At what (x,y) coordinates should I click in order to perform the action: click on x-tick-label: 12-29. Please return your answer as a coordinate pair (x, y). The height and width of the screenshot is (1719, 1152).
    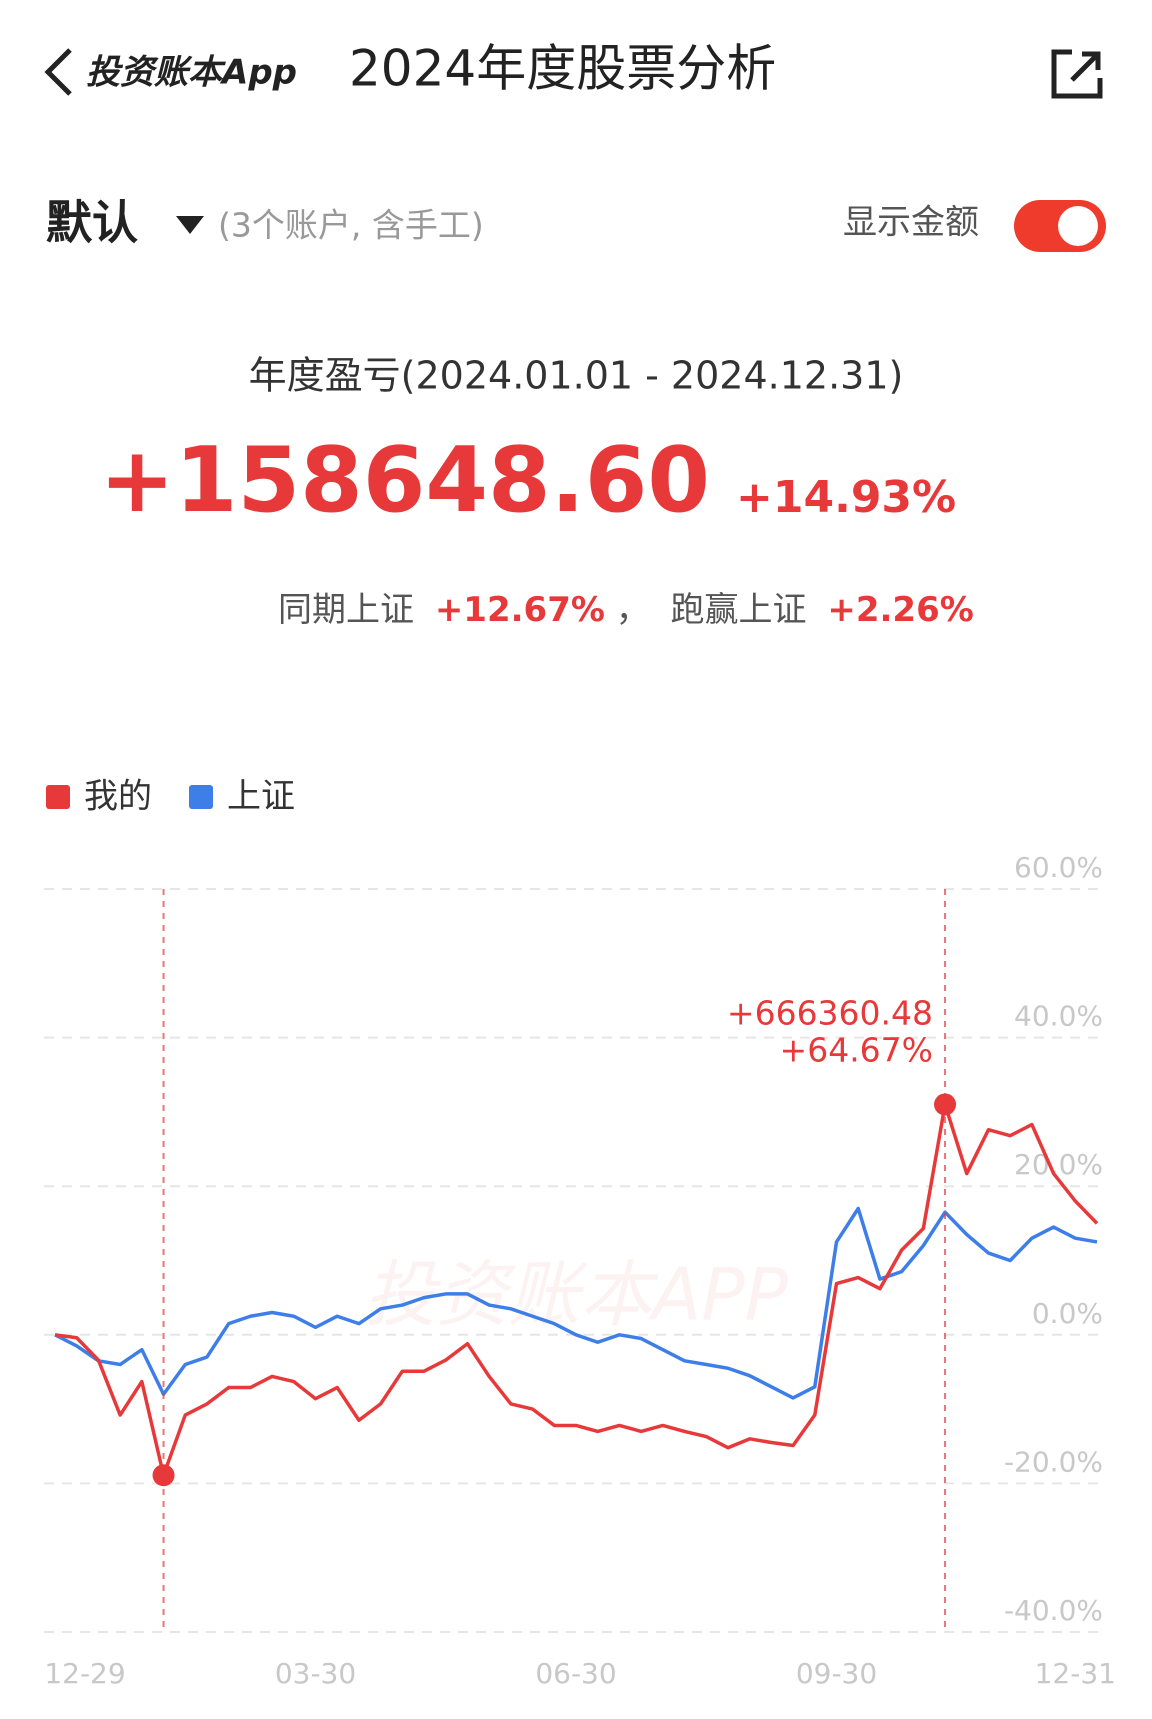
    Looking at the image, I should click on (84, 1673).